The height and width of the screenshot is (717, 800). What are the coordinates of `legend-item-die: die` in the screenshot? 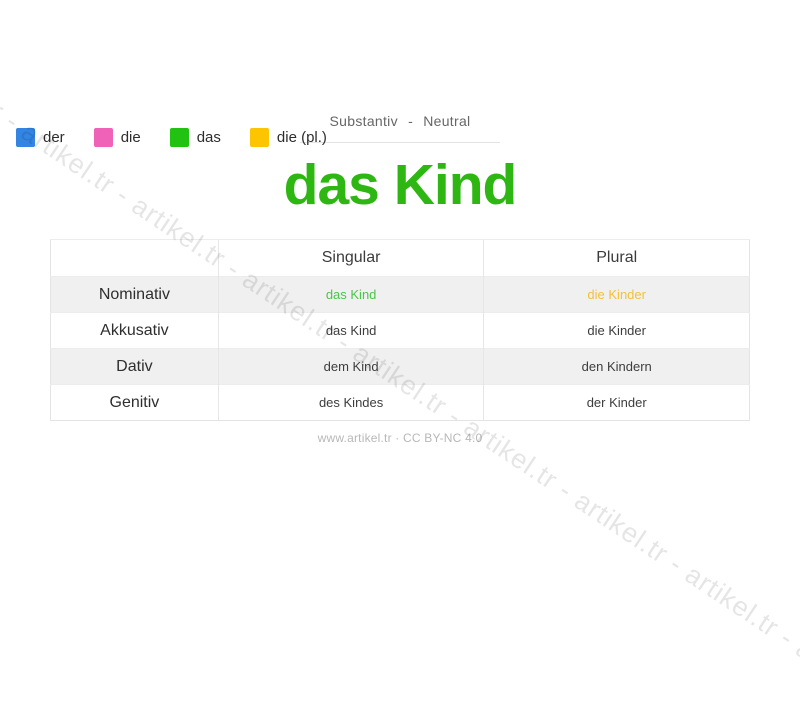 It's located at (117, 137).